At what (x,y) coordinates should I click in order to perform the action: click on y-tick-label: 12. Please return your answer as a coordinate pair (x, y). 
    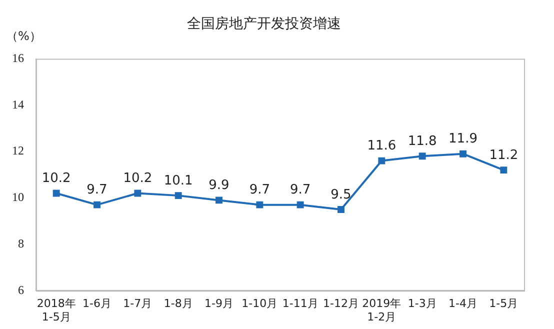
    Looking at the image, I should click on (18, 151).